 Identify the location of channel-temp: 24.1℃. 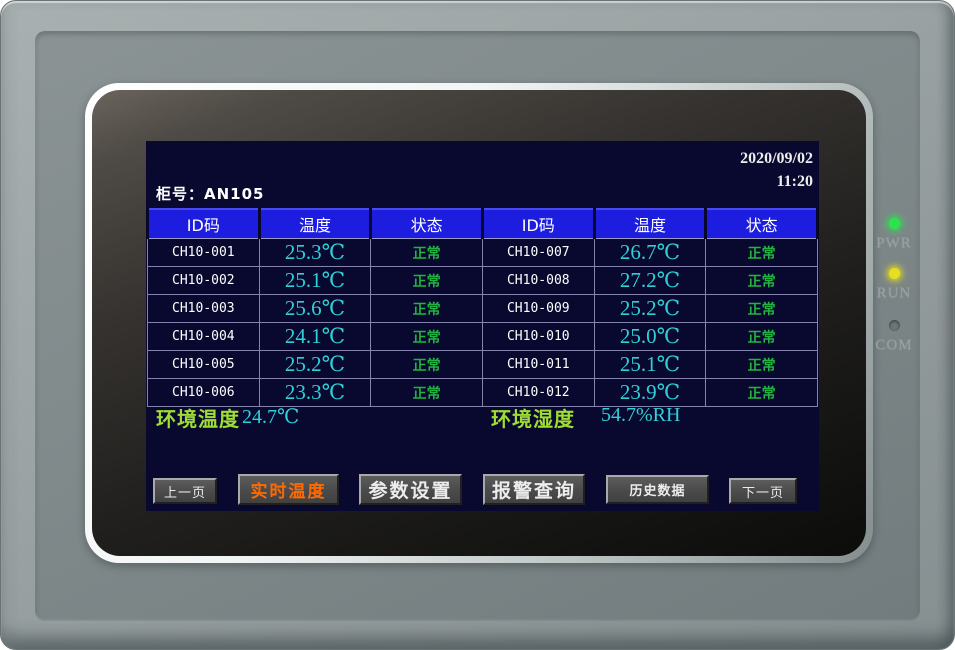
(315, 336).